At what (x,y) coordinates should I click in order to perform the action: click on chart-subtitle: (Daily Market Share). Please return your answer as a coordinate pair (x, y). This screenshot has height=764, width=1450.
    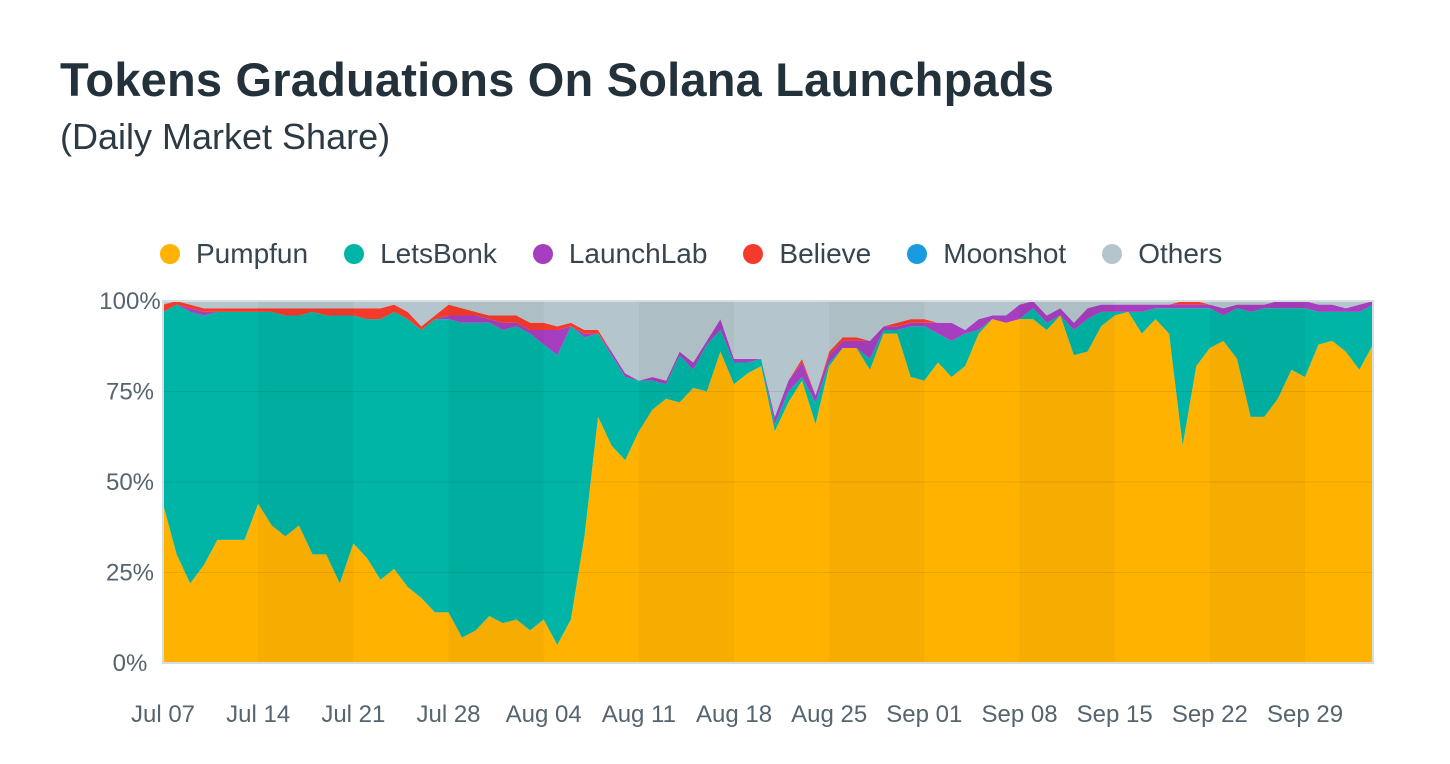
    Looking at the image, I should click on (225, 136).